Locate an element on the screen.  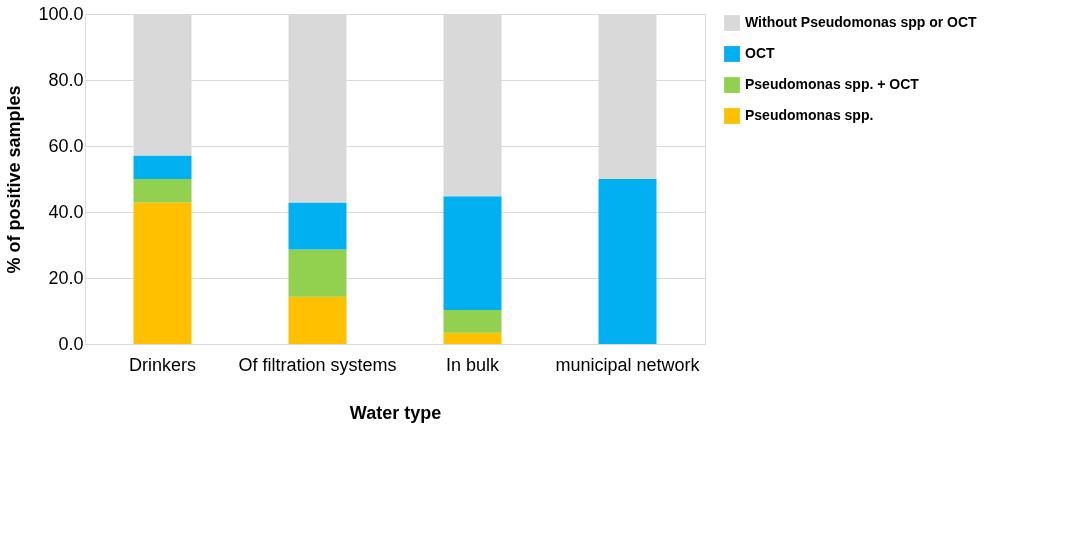
y-tick-label: 60.0 is located at coordinates (66, 145).